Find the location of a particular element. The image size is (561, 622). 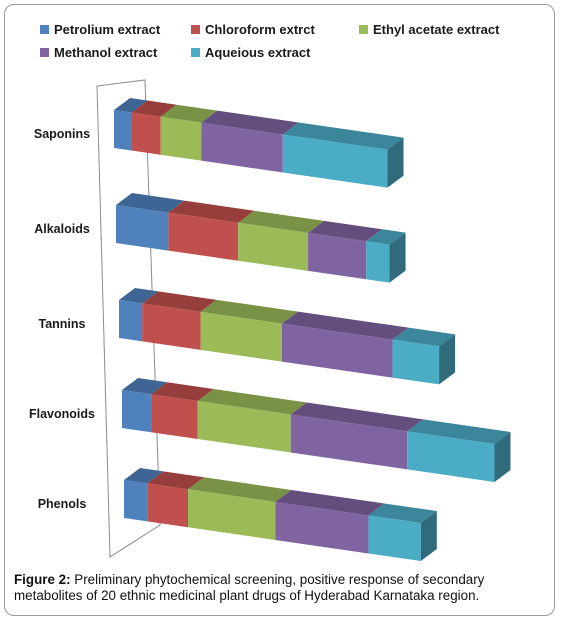

bar-alkaloids-aqueious-extract is located at coordinates (386, 256).